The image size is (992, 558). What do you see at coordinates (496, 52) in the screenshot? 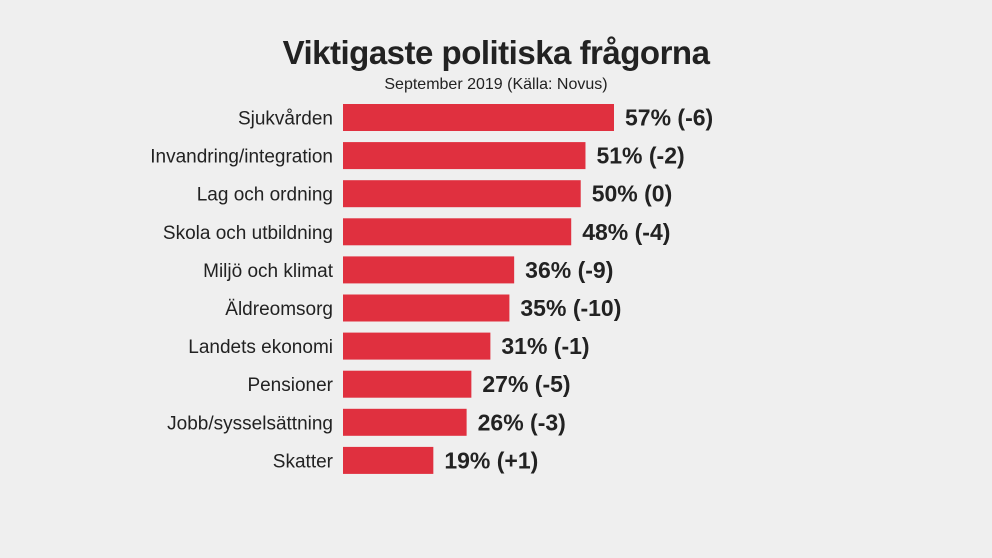
I see `chart-title: Viktigaste politiska frågorna` at bounding box center [496, 52].